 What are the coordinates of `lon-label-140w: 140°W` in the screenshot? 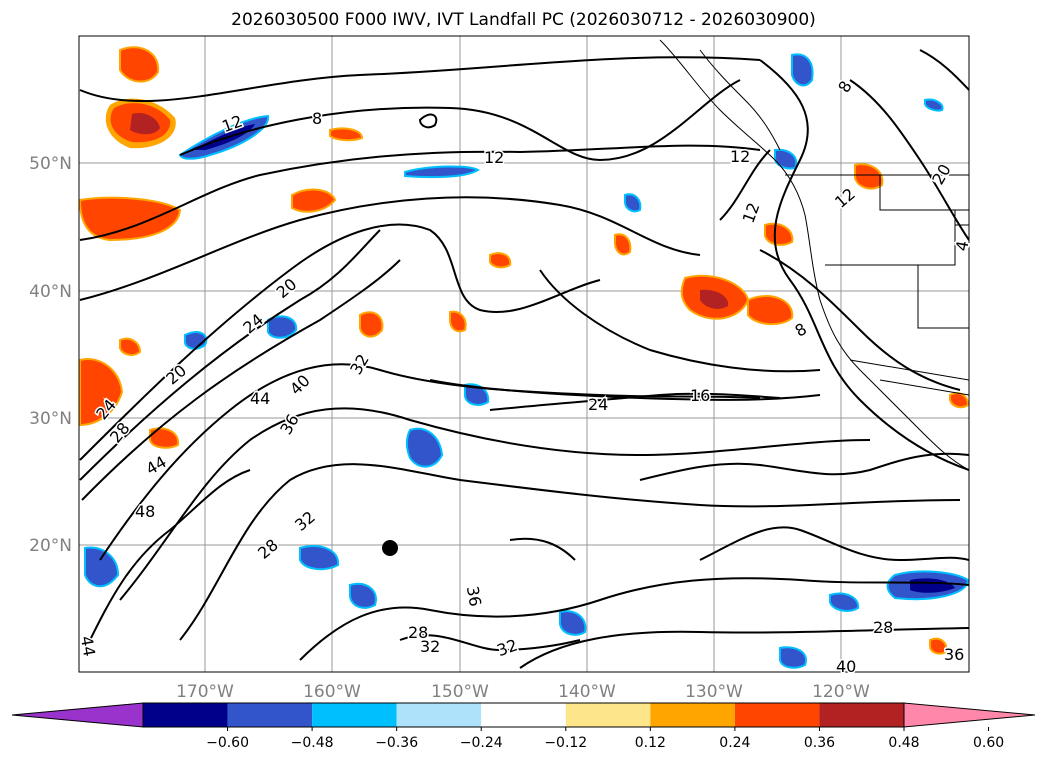 It's located at (587, 692).